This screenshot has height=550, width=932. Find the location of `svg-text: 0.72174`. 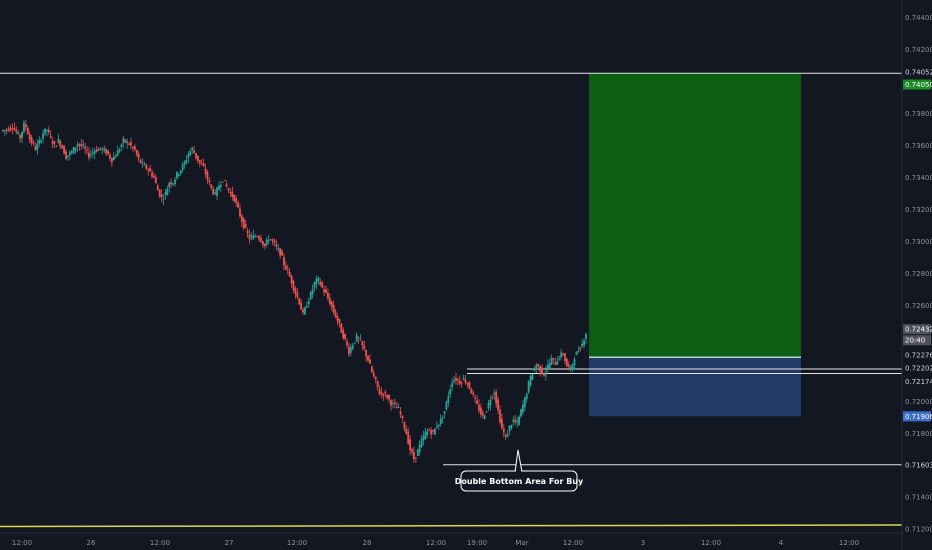

svg-text: 0.72174 is located at coordinates (918, 382).